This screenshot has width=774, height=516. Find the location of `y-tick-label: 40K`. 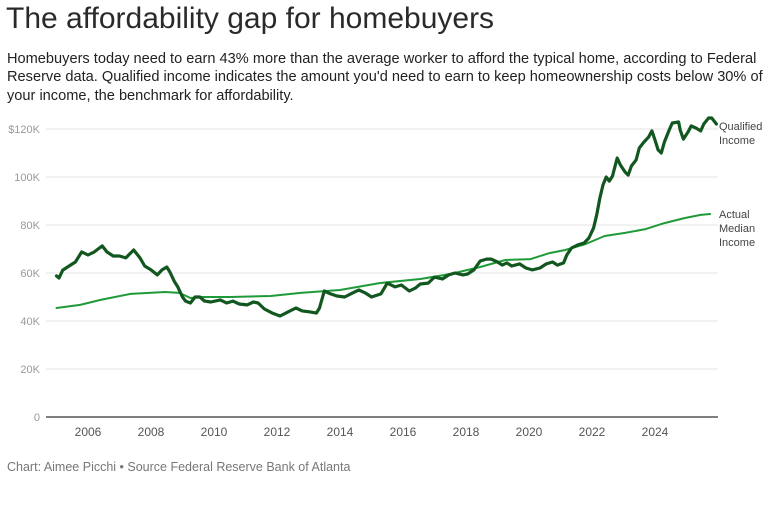

y-tick-label: 40K is located at coordinates (30, 322).